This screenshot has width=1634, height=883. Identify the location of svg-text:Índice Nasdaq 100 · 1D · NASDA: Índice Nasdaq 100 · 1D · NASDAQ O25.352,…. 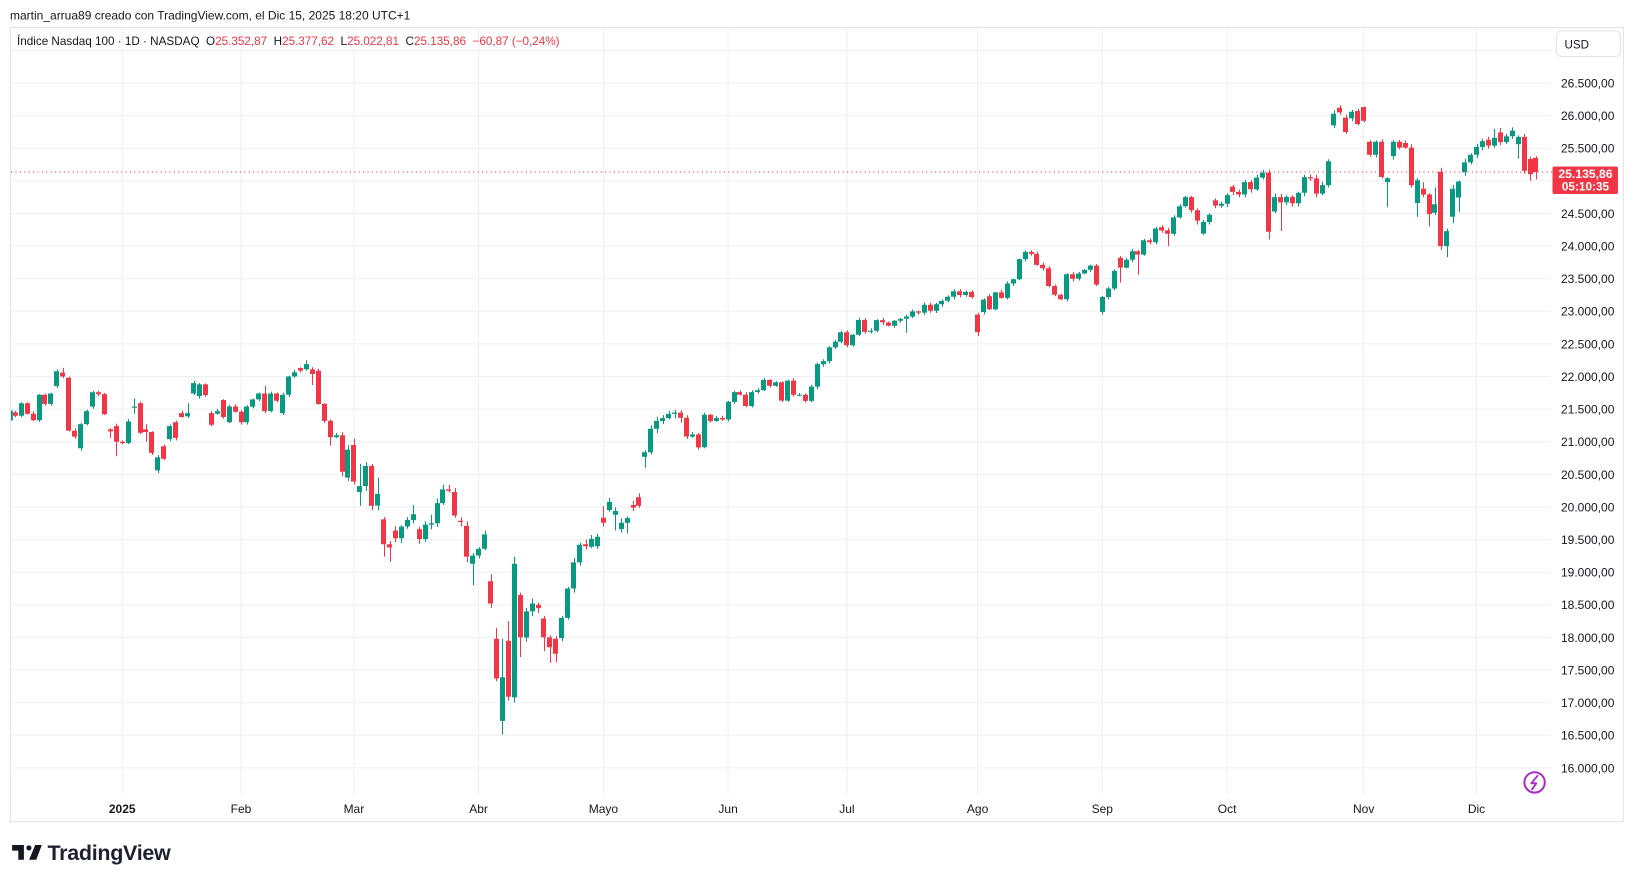
(288, 41).